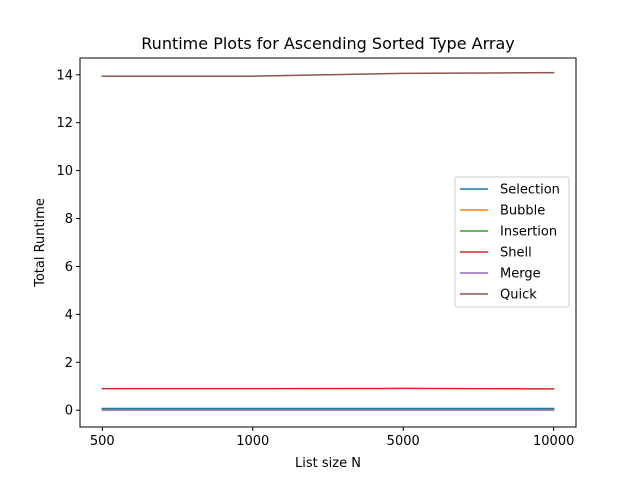 This screenshot has height=480, width=640. What do you see at coordinates (40, 243) in the screenshot?
I see `y-axis-label: Total Runtime` at bounding box center [40, 243].